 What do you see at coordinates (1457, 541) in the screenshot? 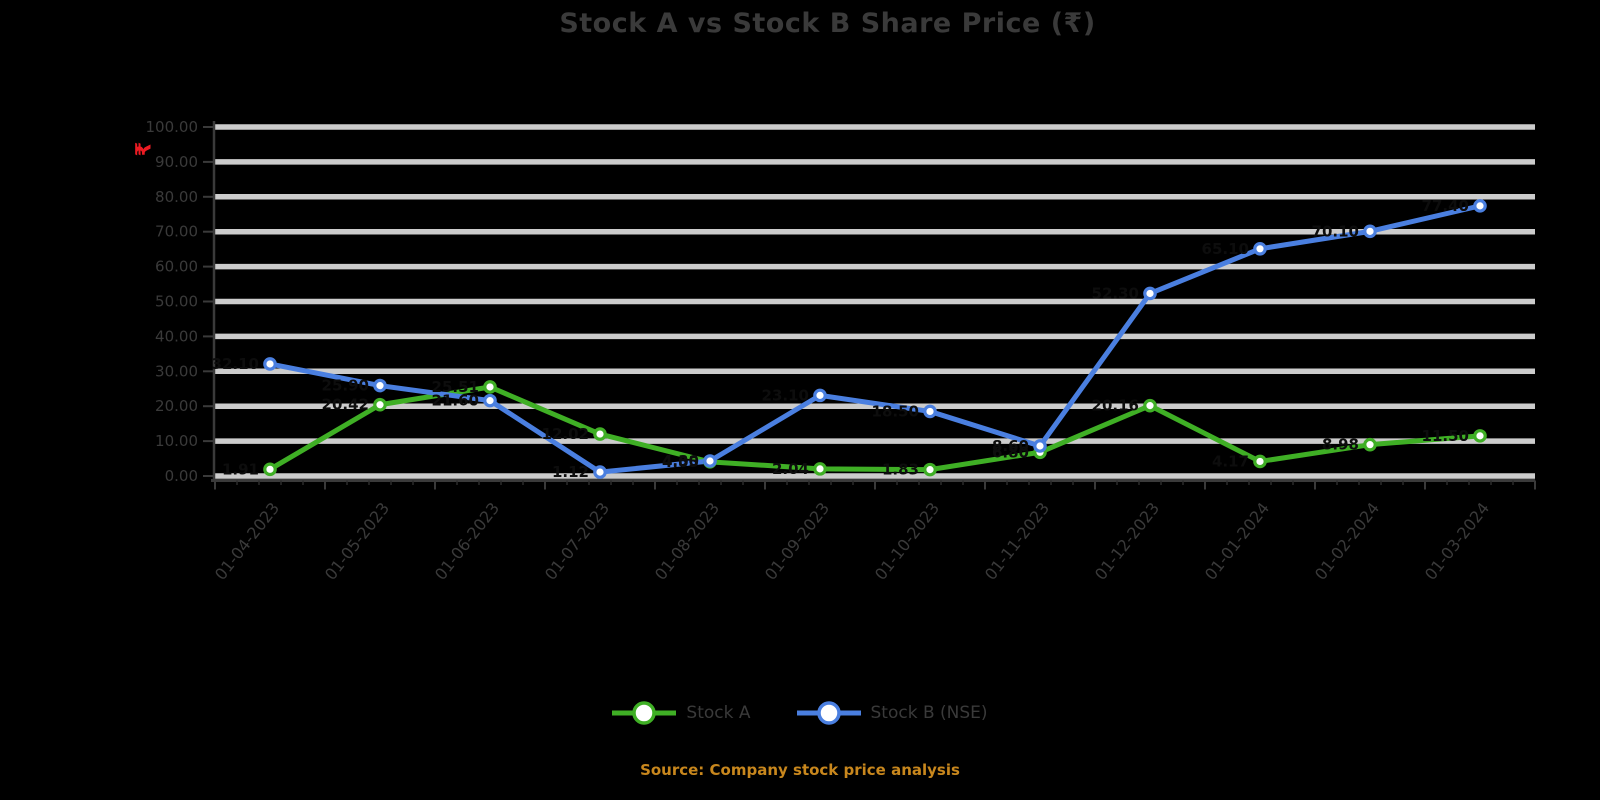
I see `x-axis-label: 01-03-2024` at bounding box center [1457, 541].